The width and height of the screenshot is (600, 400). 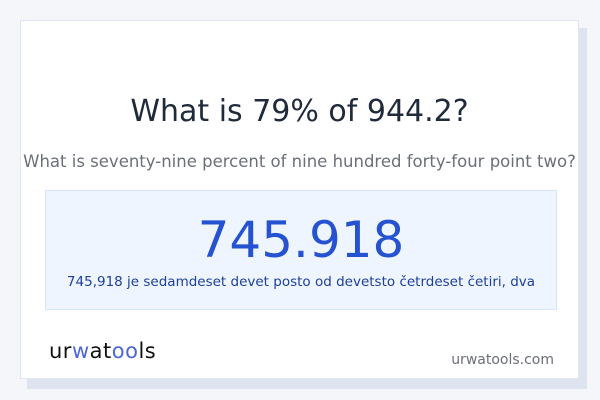 What do you see at coordinates (502, 360) in the screenshot?
I see `site-url: urwatools.com` at bounding box center [502, 360].